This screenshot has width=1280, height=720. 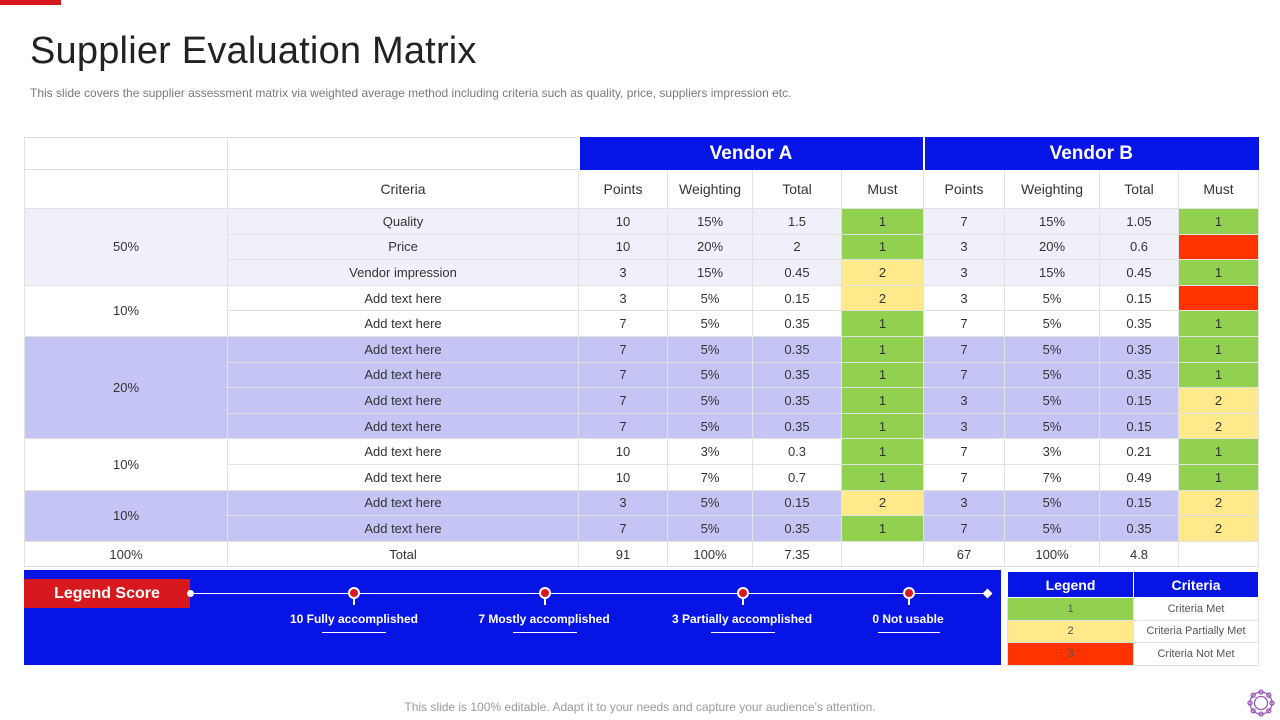 What do you see at coordinates (107, 593) in the screenshot?
I see `legend-score-label: Legend Score` at bounding box center [107, 593].